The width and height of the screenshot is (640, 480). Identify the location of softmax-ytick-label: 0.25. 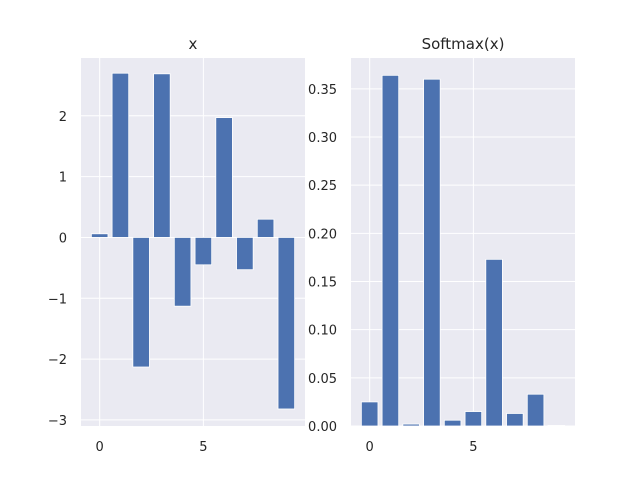
(322, 186).